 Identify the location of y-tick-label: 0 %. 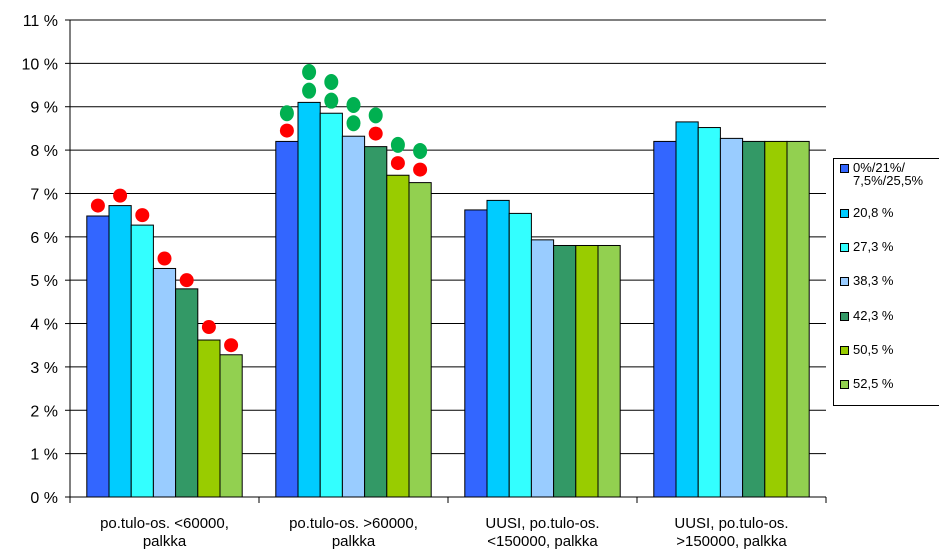
(44, 498).